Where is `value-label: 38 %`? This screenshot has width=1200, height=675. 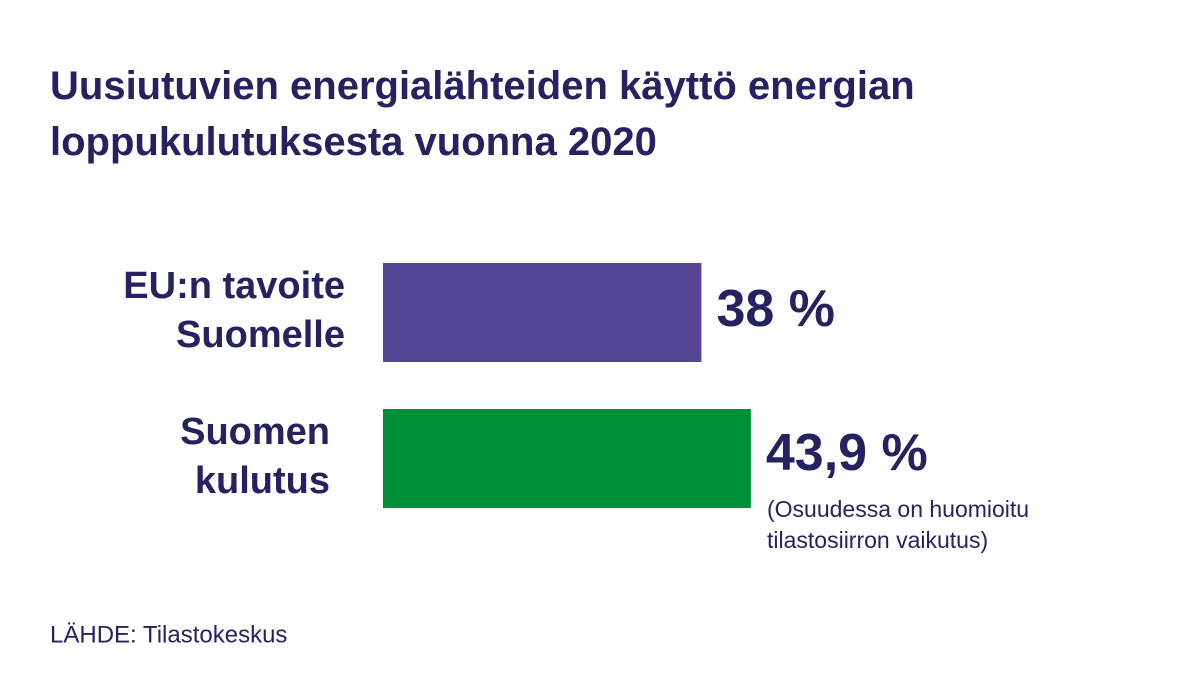 value-label: 38 % is located at coordinates (775, 309).